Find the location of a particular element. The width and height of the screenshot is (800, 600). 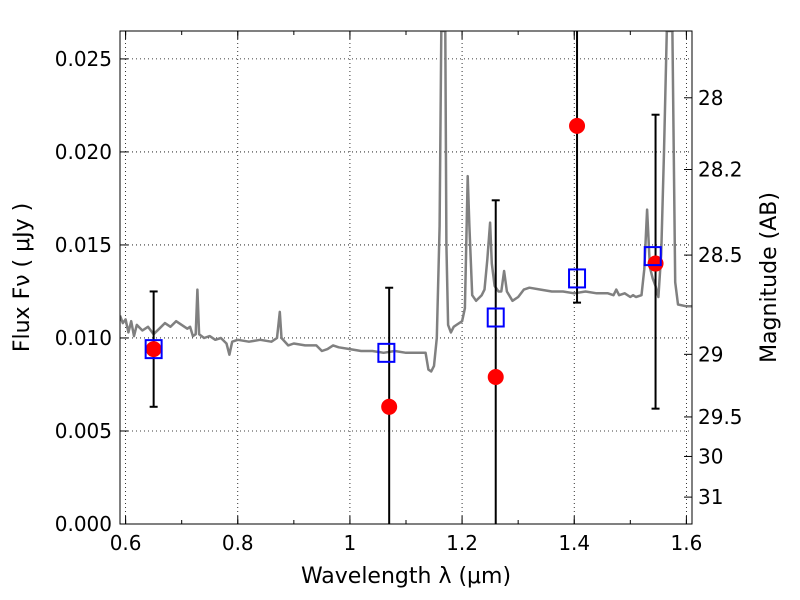

right-tick-label: 28.5 is located at coordinates (720, 255).